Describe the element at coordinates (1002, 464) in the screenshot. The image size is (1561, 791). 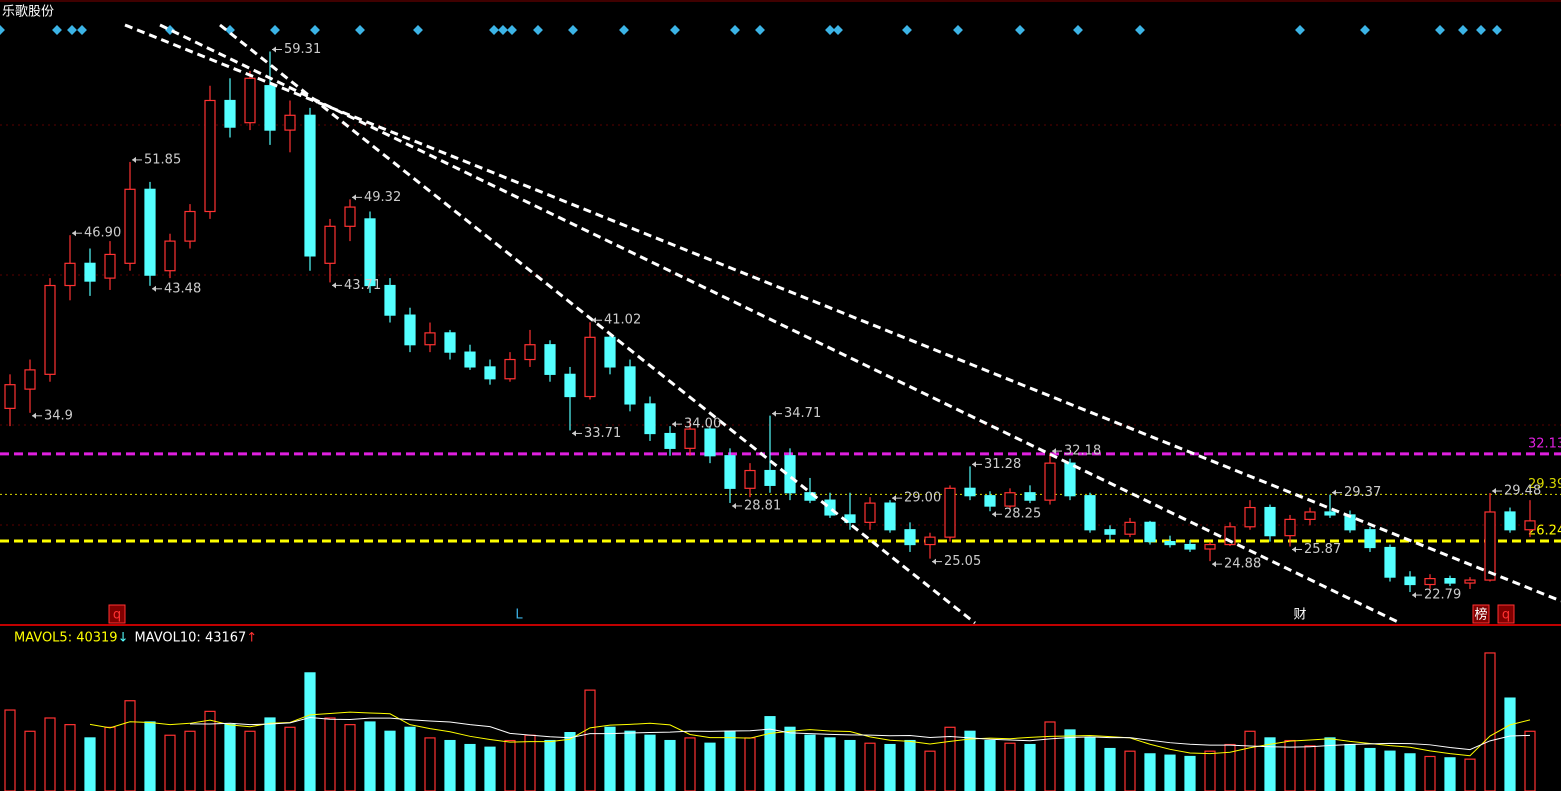
I see `annotation-label: 31.28` at that location.